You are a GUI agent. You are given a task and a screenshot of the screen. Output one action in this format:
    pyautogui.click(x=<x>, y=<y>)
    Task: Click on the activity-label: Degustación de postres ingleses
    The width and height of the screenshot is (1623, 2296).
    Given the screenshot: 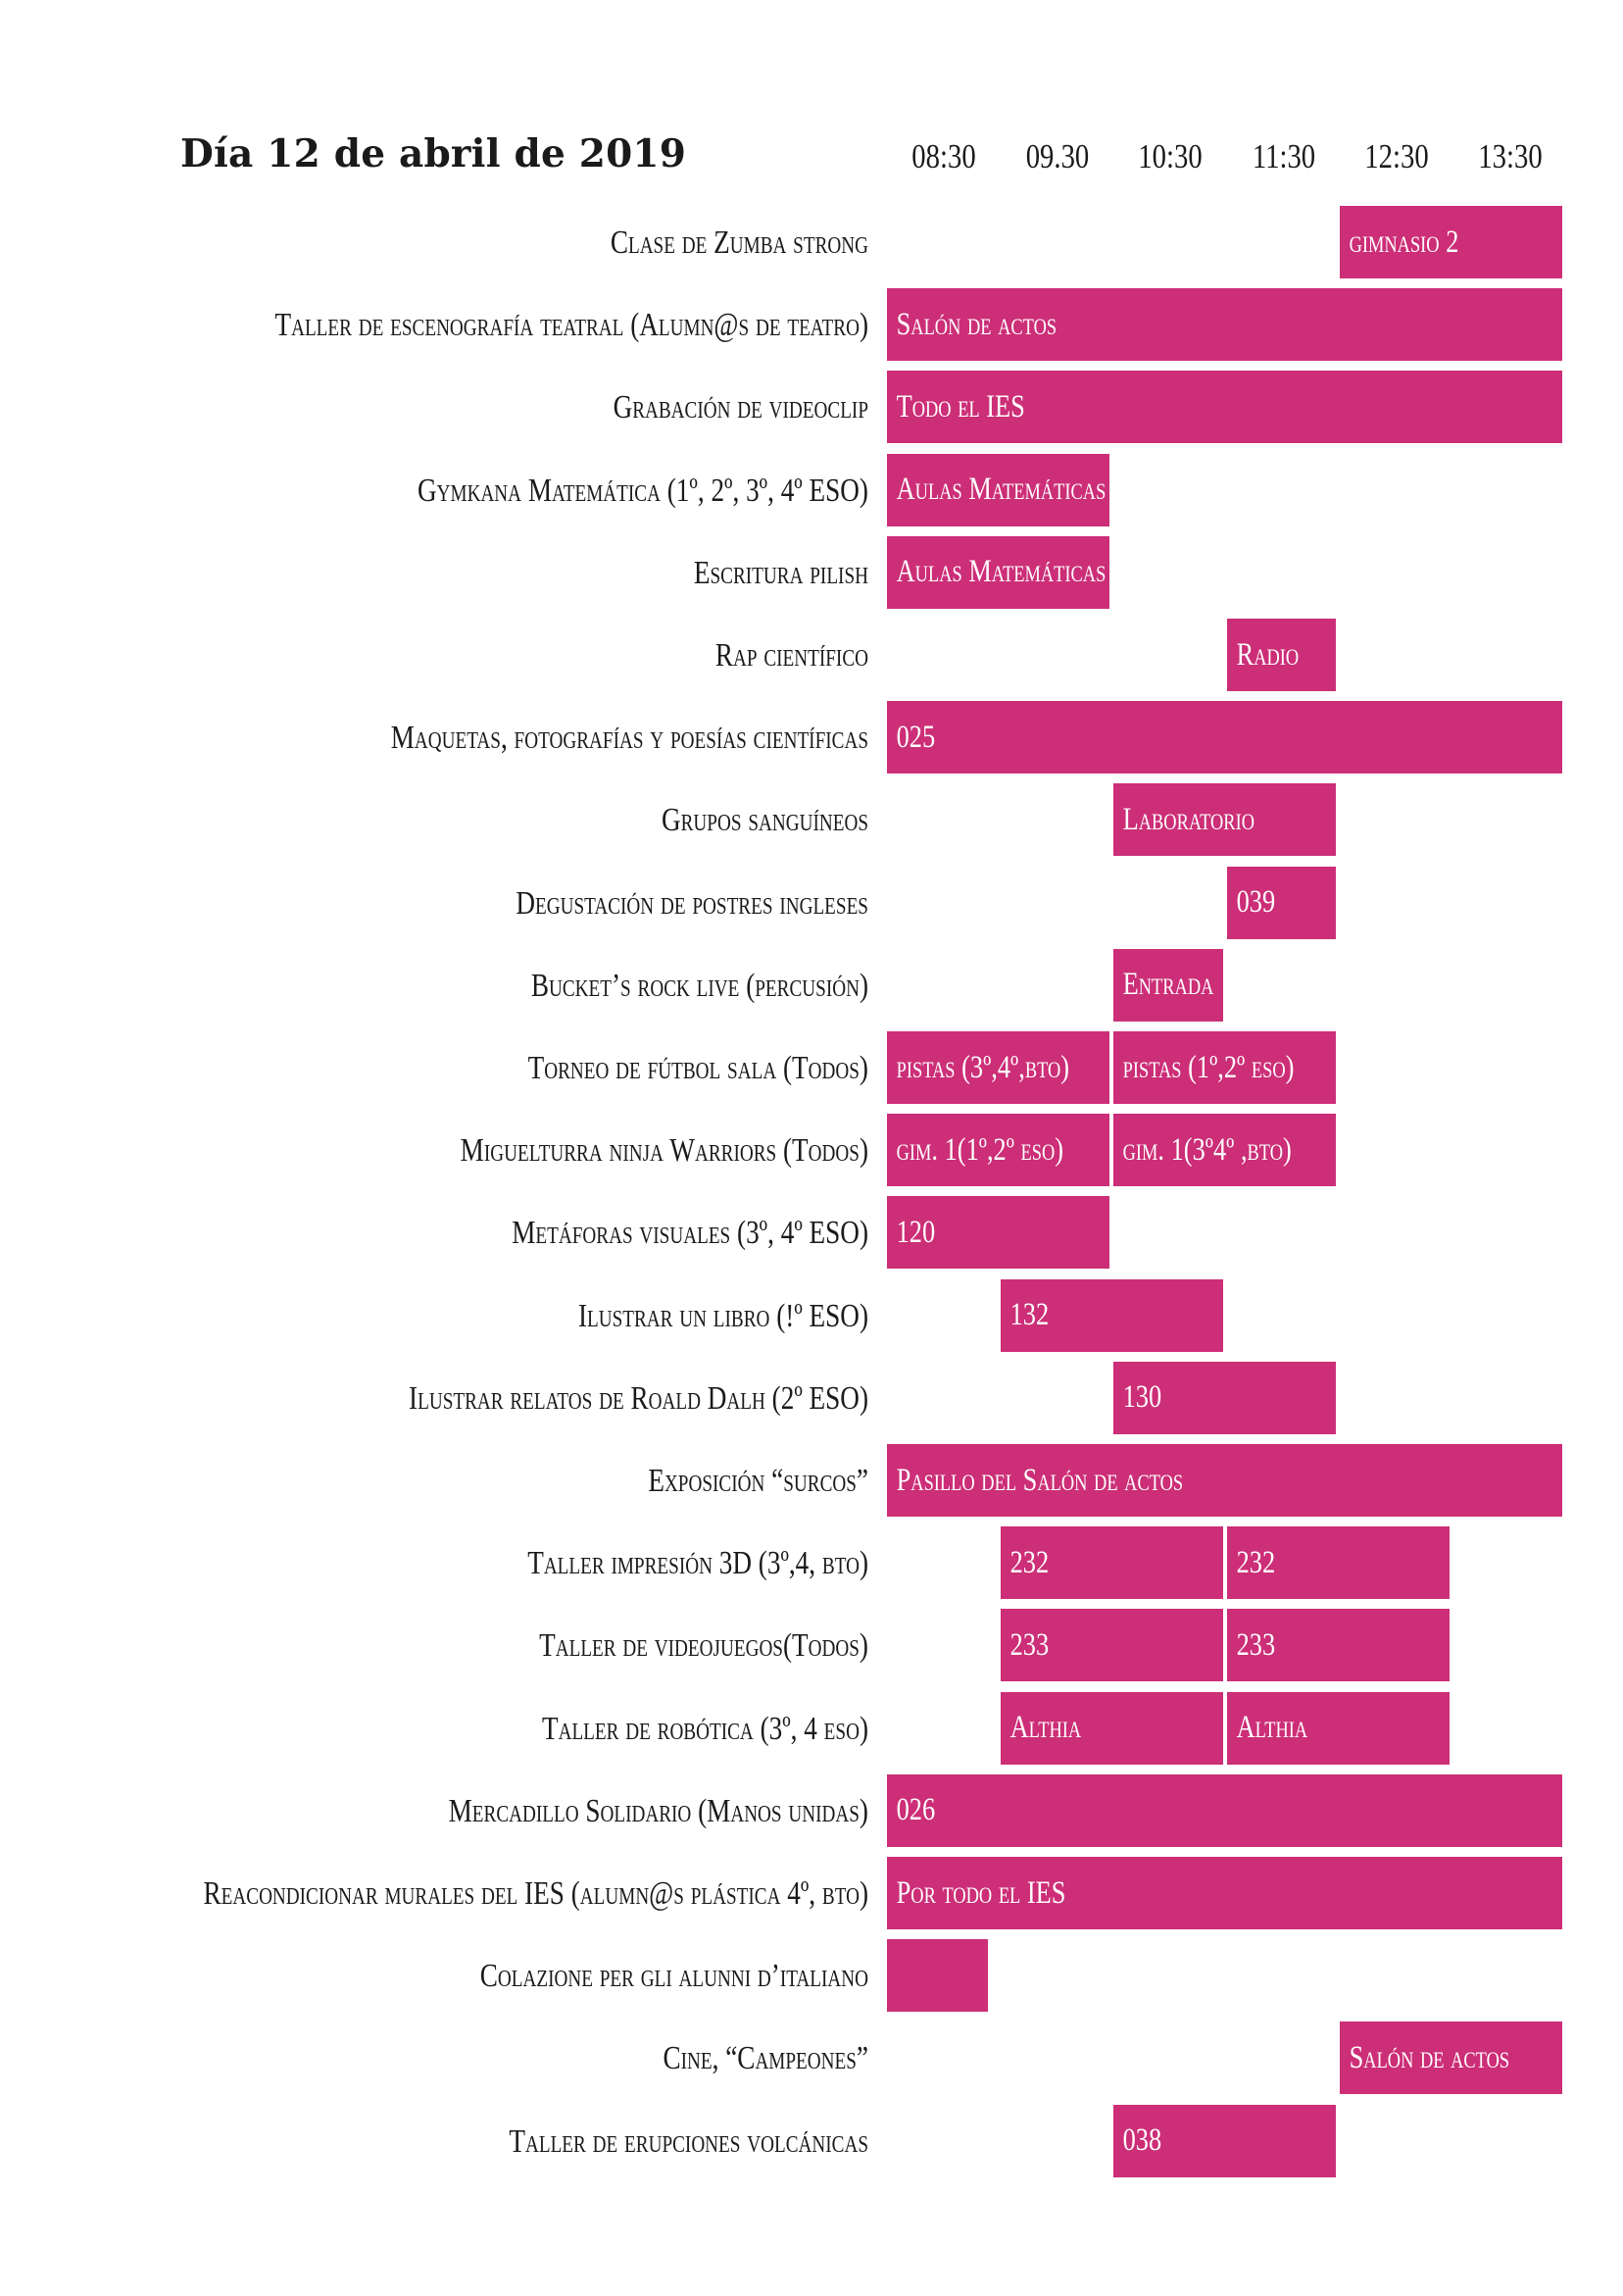 What is the action you would take?
    pyautogui.click(x=692, y=903)
    